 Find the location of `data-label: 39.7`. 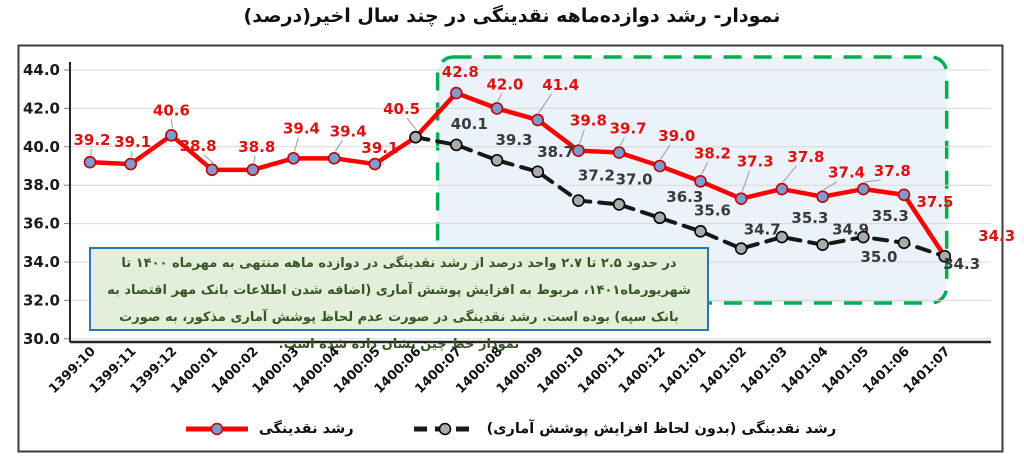

data-label: 39.7 is located at coordinates (628, 129).